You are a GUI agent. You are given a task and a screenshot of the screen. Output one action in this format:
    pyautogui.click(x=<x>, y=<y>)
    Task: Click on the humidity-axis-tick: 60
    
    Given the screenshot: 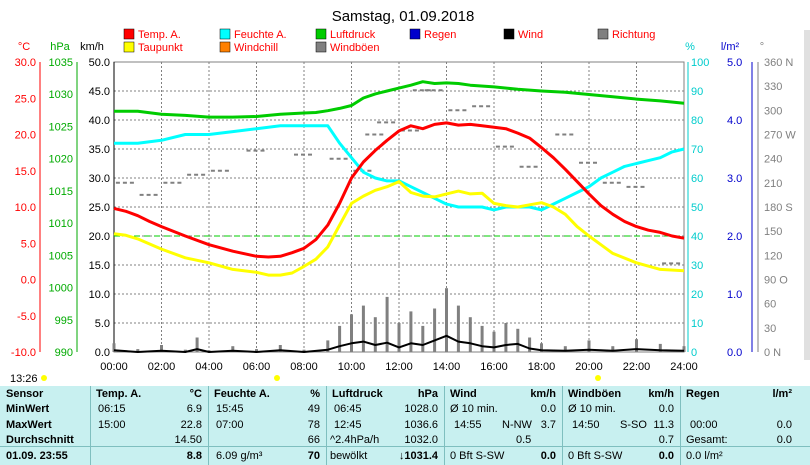 What is the action you would take?
    pyautogui.click(x=697, y=179)
    